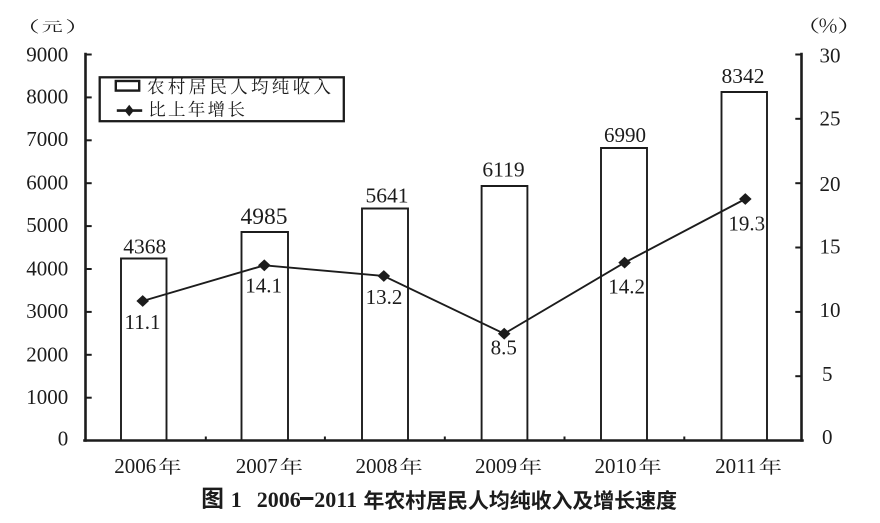 The image size is (880, 523). What do you see at coordinates (47, 55) in the screenshot?
I see `svg-text: 9000` at bounding box center [47, 55].